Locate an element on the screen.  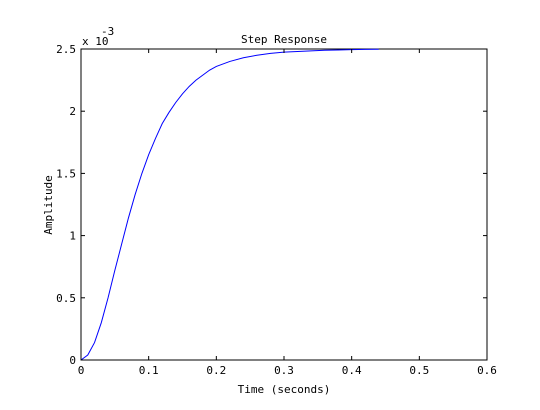
x-tick-label: 0.4 is located at coordinates (352, 370).